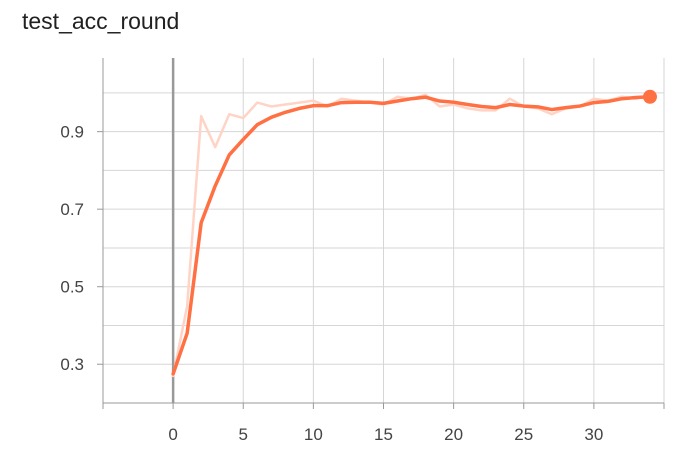 The image size is (697, 458). Describe the element at coordinates (101, 21) in the screenshot. I see `chart-title: test_acc_round` at that location.